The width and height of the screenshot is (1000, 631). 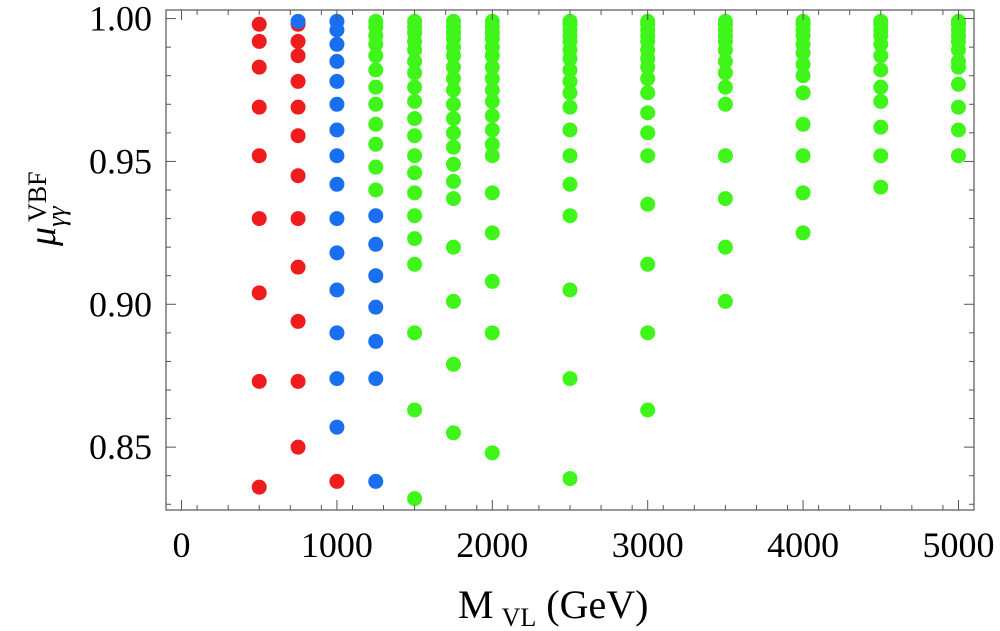 What do you see at coordinates (37, 196) in the screenshot?
I see `y-axis-title-superscript: VBF` at bounding box center [37, 196].